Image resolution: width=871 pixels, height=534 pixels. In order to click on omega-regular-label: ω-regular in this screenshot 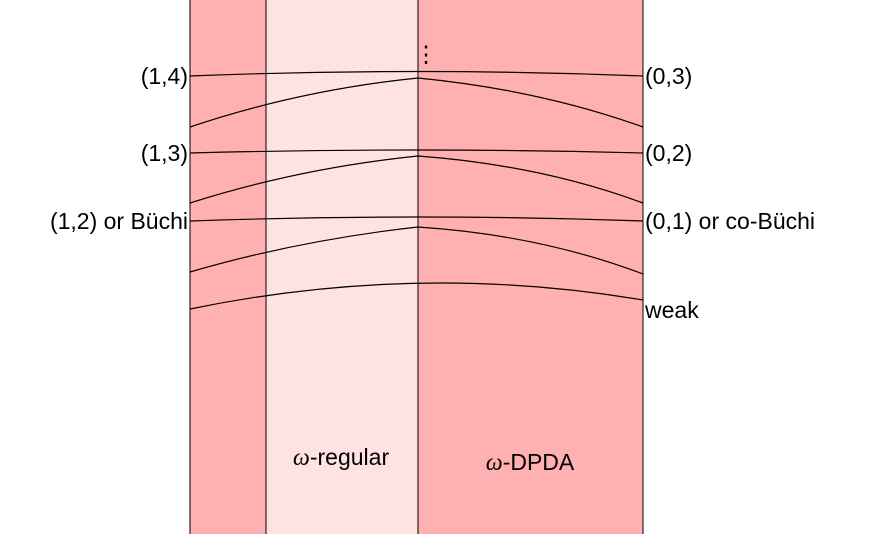, I will do `click(341, 457)`.